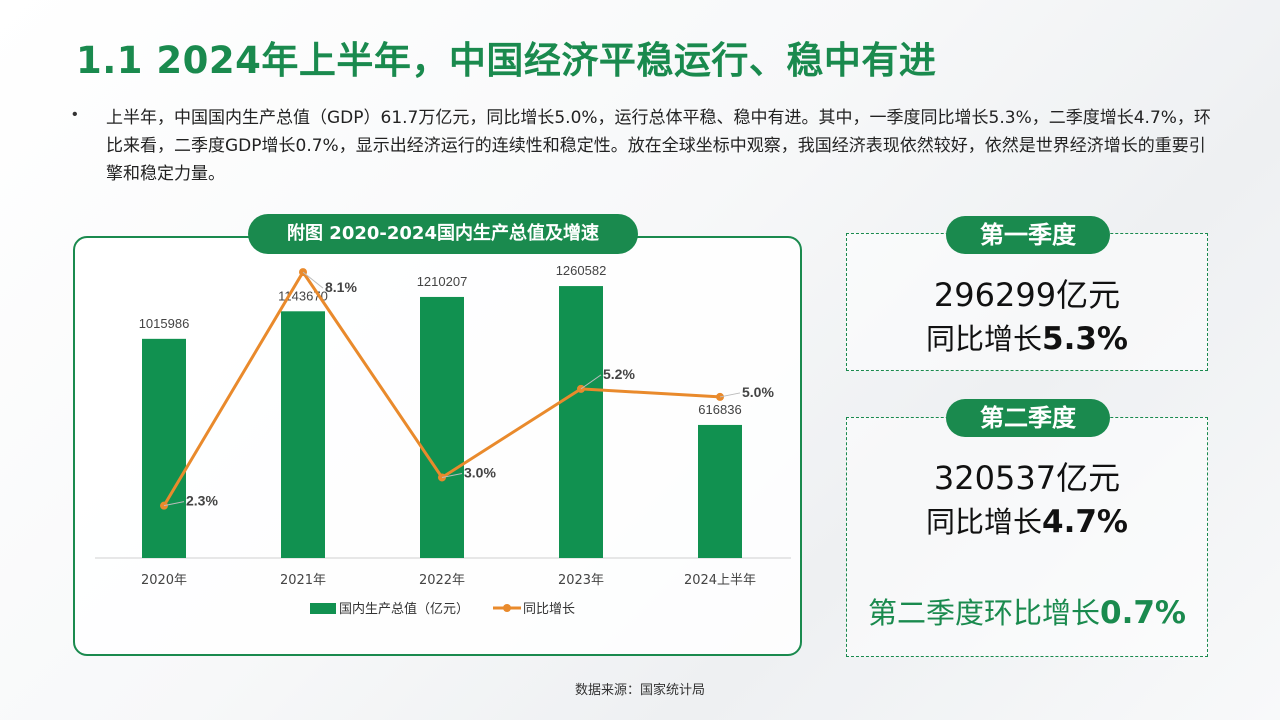  What do you see at coordinates (984, 613) in the screenshot?
I see `qoq-prefix: 第二季度环比增长` at bounding box center [984, 613].